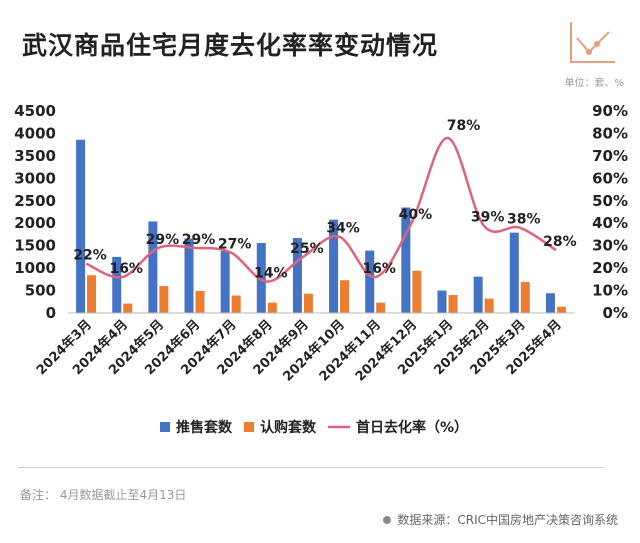 The height and width of the screenshot is (543, 640). What do you see at coordinates (51, 313) in the screenshot?
I see `left-tick-label: 0` at bounding box center [51, 313].